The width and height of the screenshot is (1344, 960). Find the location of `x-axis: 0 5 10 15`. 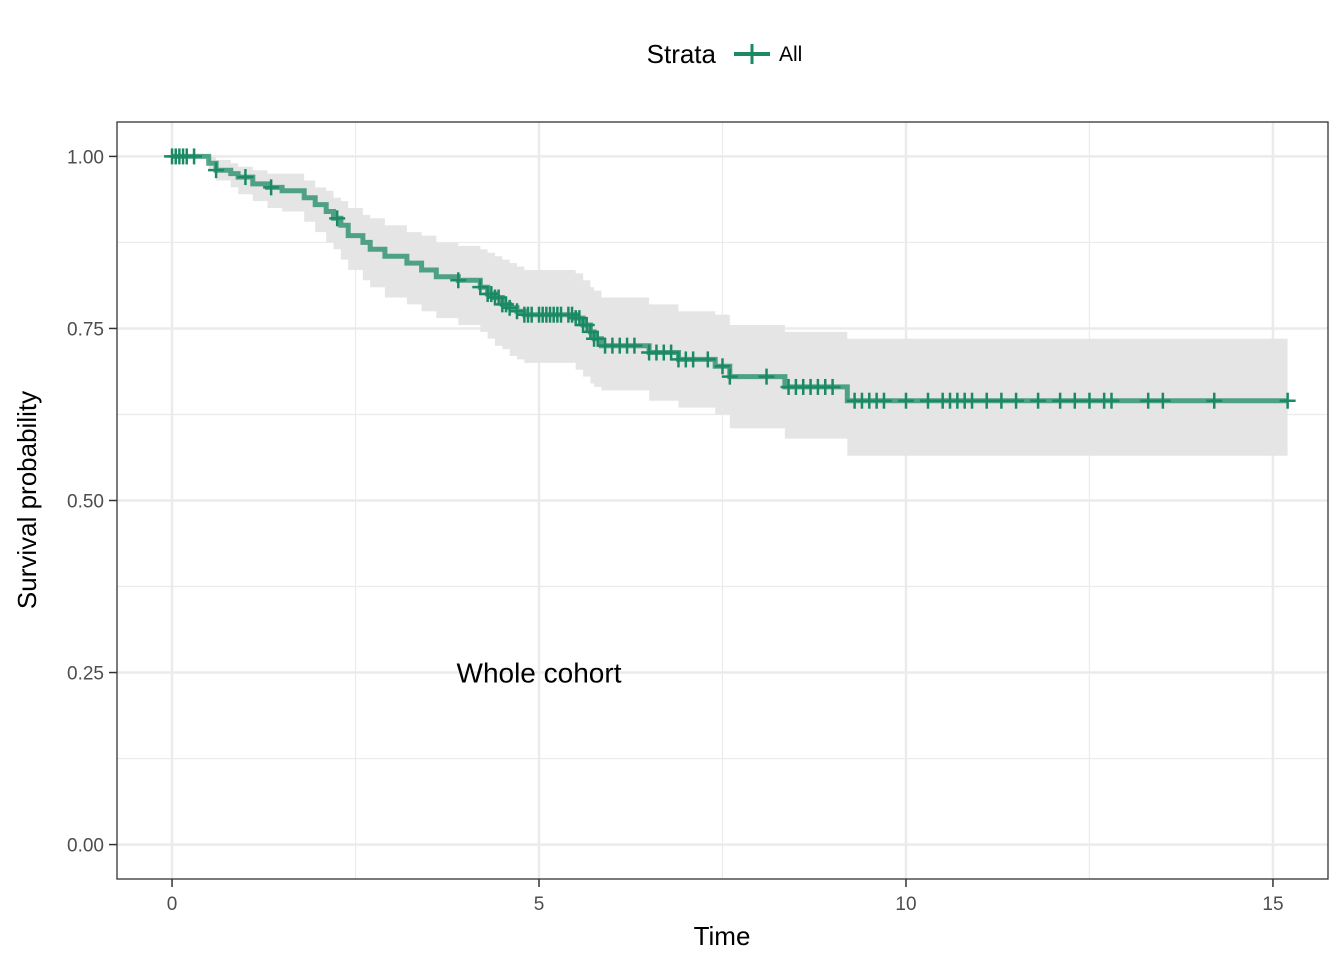

x-axis: 0 5 10 15 is located at coordinates (725, 897).